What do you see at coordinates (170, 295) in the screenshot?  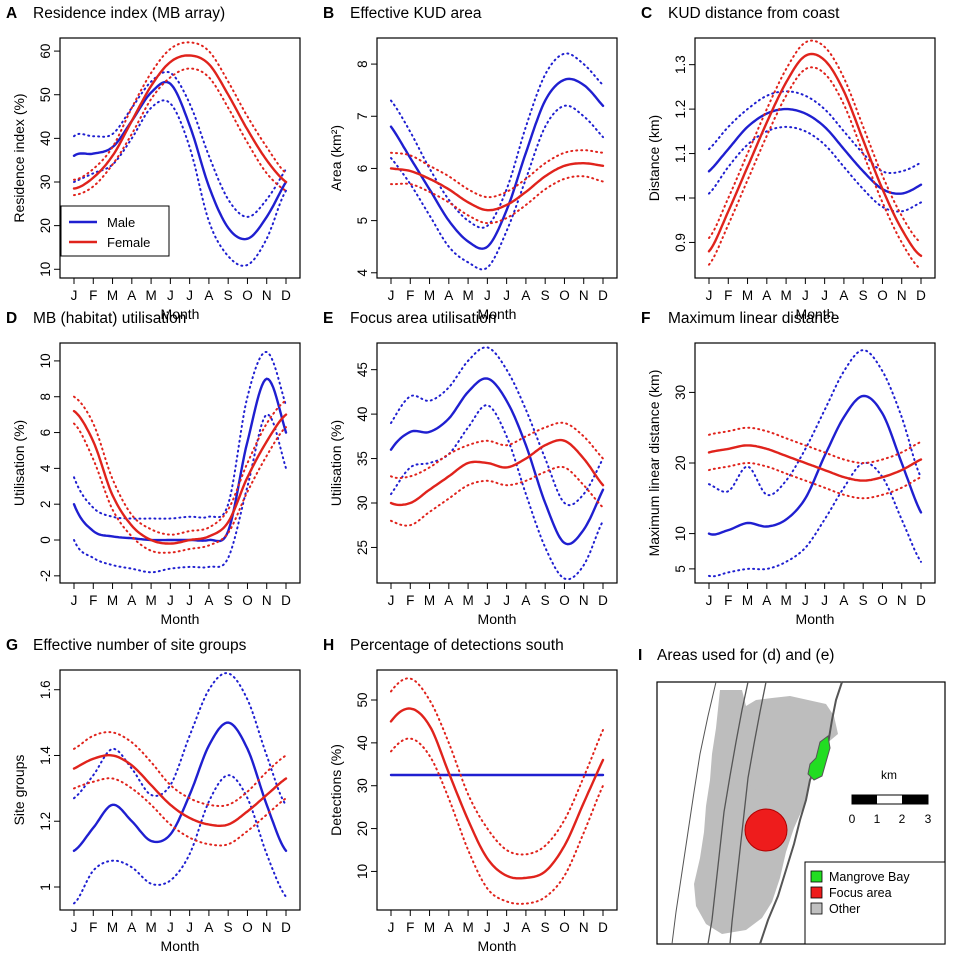 I see `x-tick-label-A-5: J` at bounding box center [170, 295].